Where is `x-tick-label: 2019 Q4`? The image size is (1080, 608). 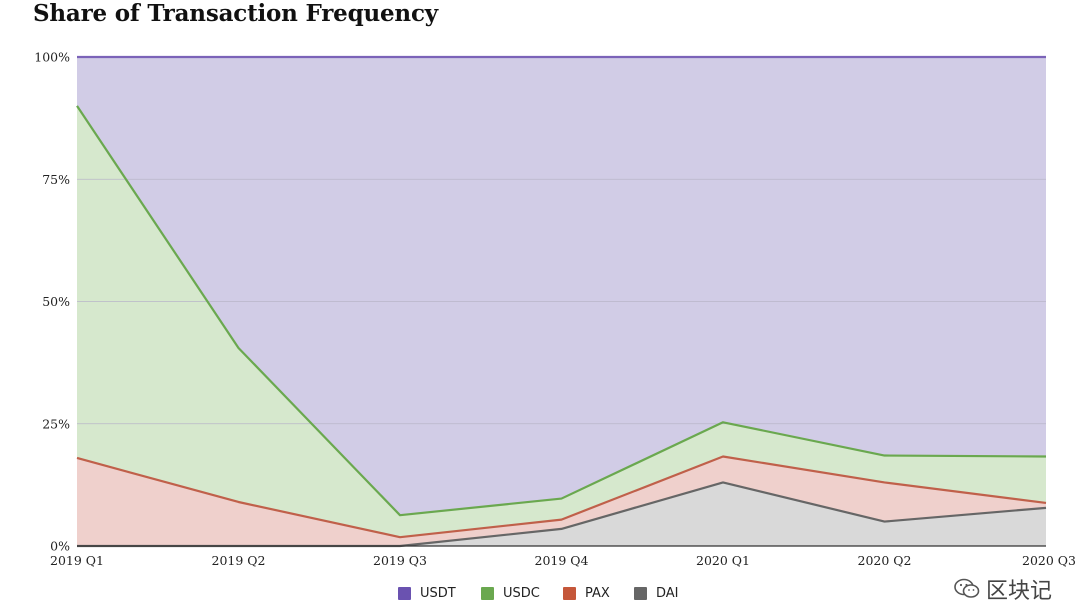 x-tick-label: 2019 Q4 is located at coordinates (562, 560).